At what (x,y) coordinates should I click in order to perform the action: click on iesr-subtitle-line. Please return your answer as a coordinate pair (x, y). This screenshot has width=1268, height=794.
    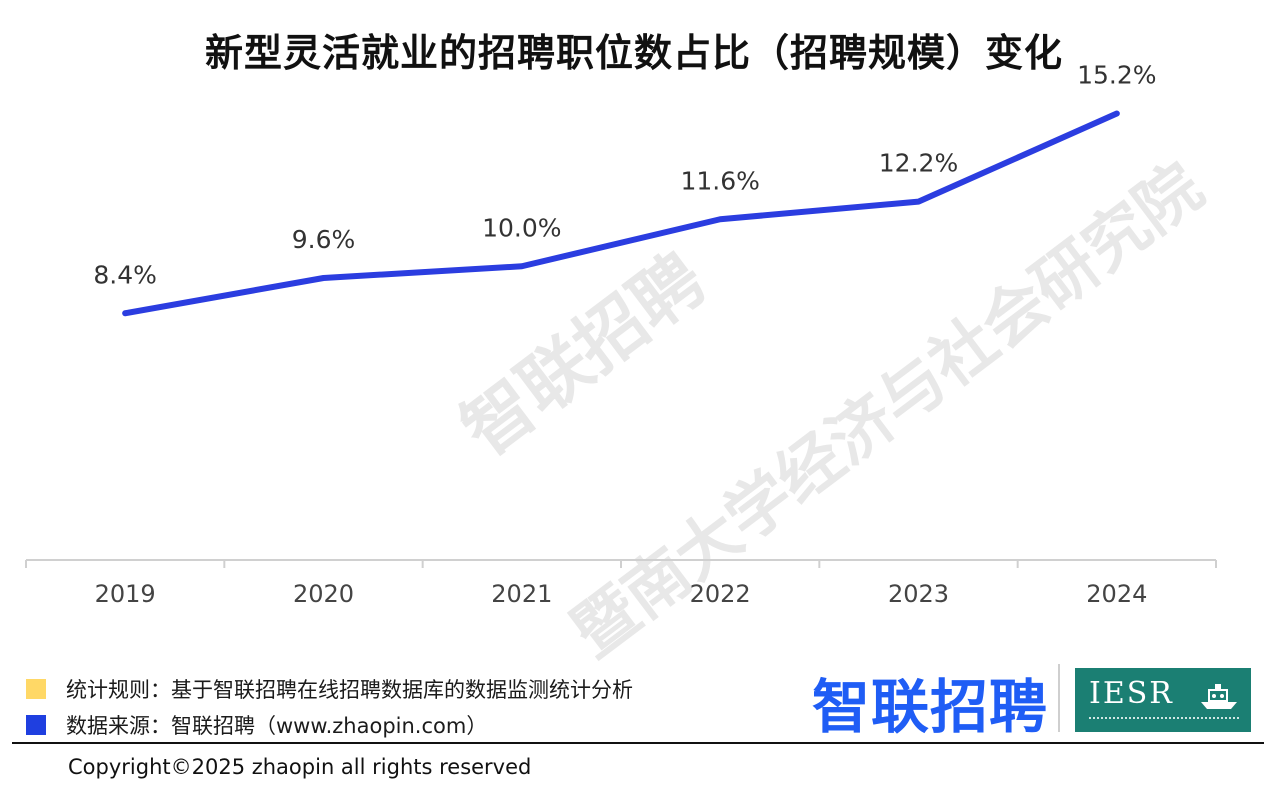
    Looking at the image, I should click on (1164, 719).